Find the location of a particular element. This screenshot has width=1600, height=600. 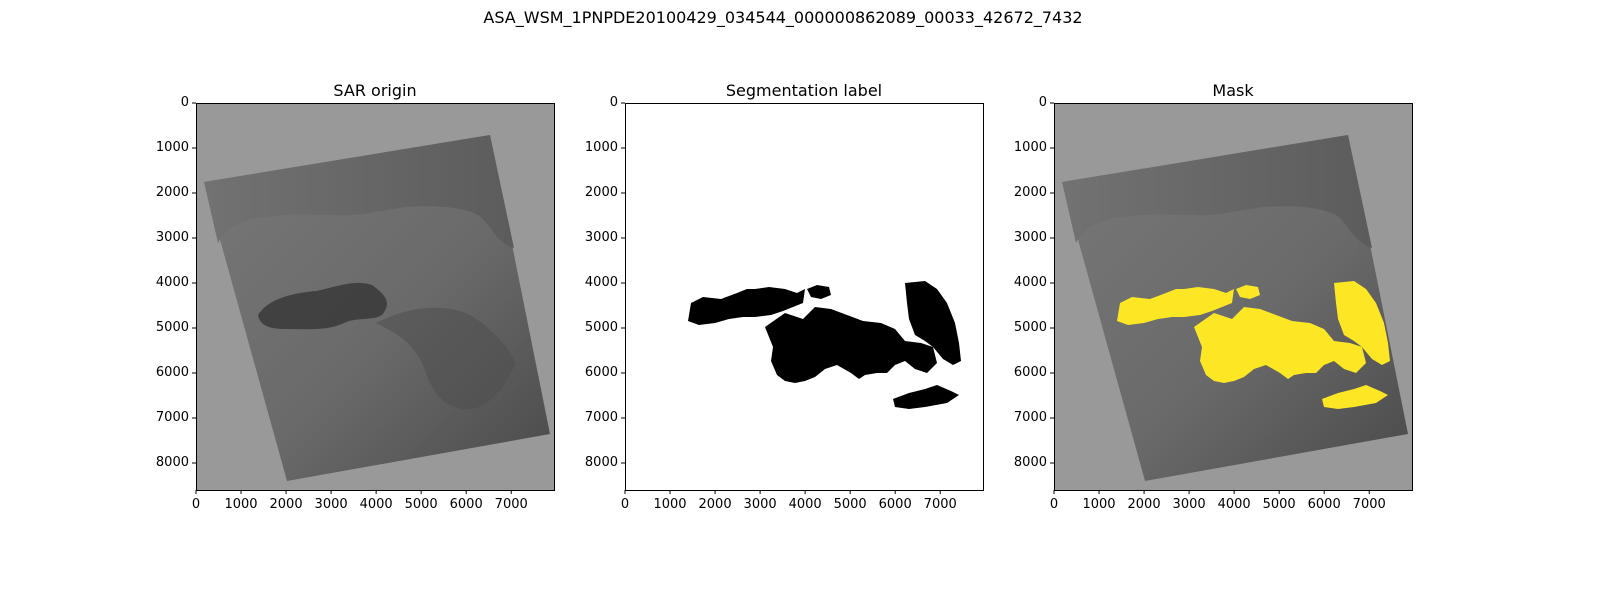

segmentation-label-x-tick-label: 6000 is located at coordinates (895, 504).